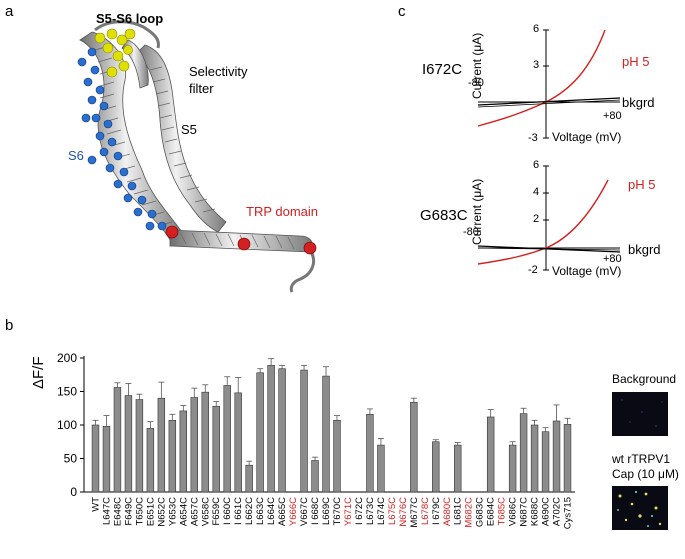 This screenshot has height=559, width=685. Describe the element at coordinates (194, 511) in the screenshot. I see `x-tick-label: A657C` at that location.